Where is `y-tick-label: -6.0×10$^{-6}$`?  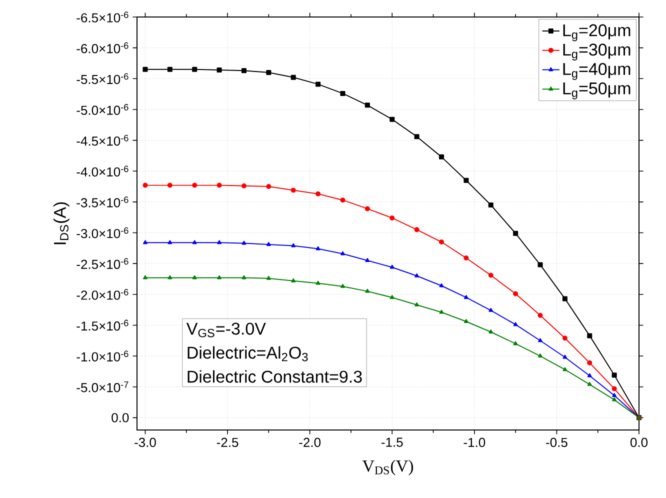
y-tick-label: -6.0×10$^{-6}$ is located at coordinates (102, 48).